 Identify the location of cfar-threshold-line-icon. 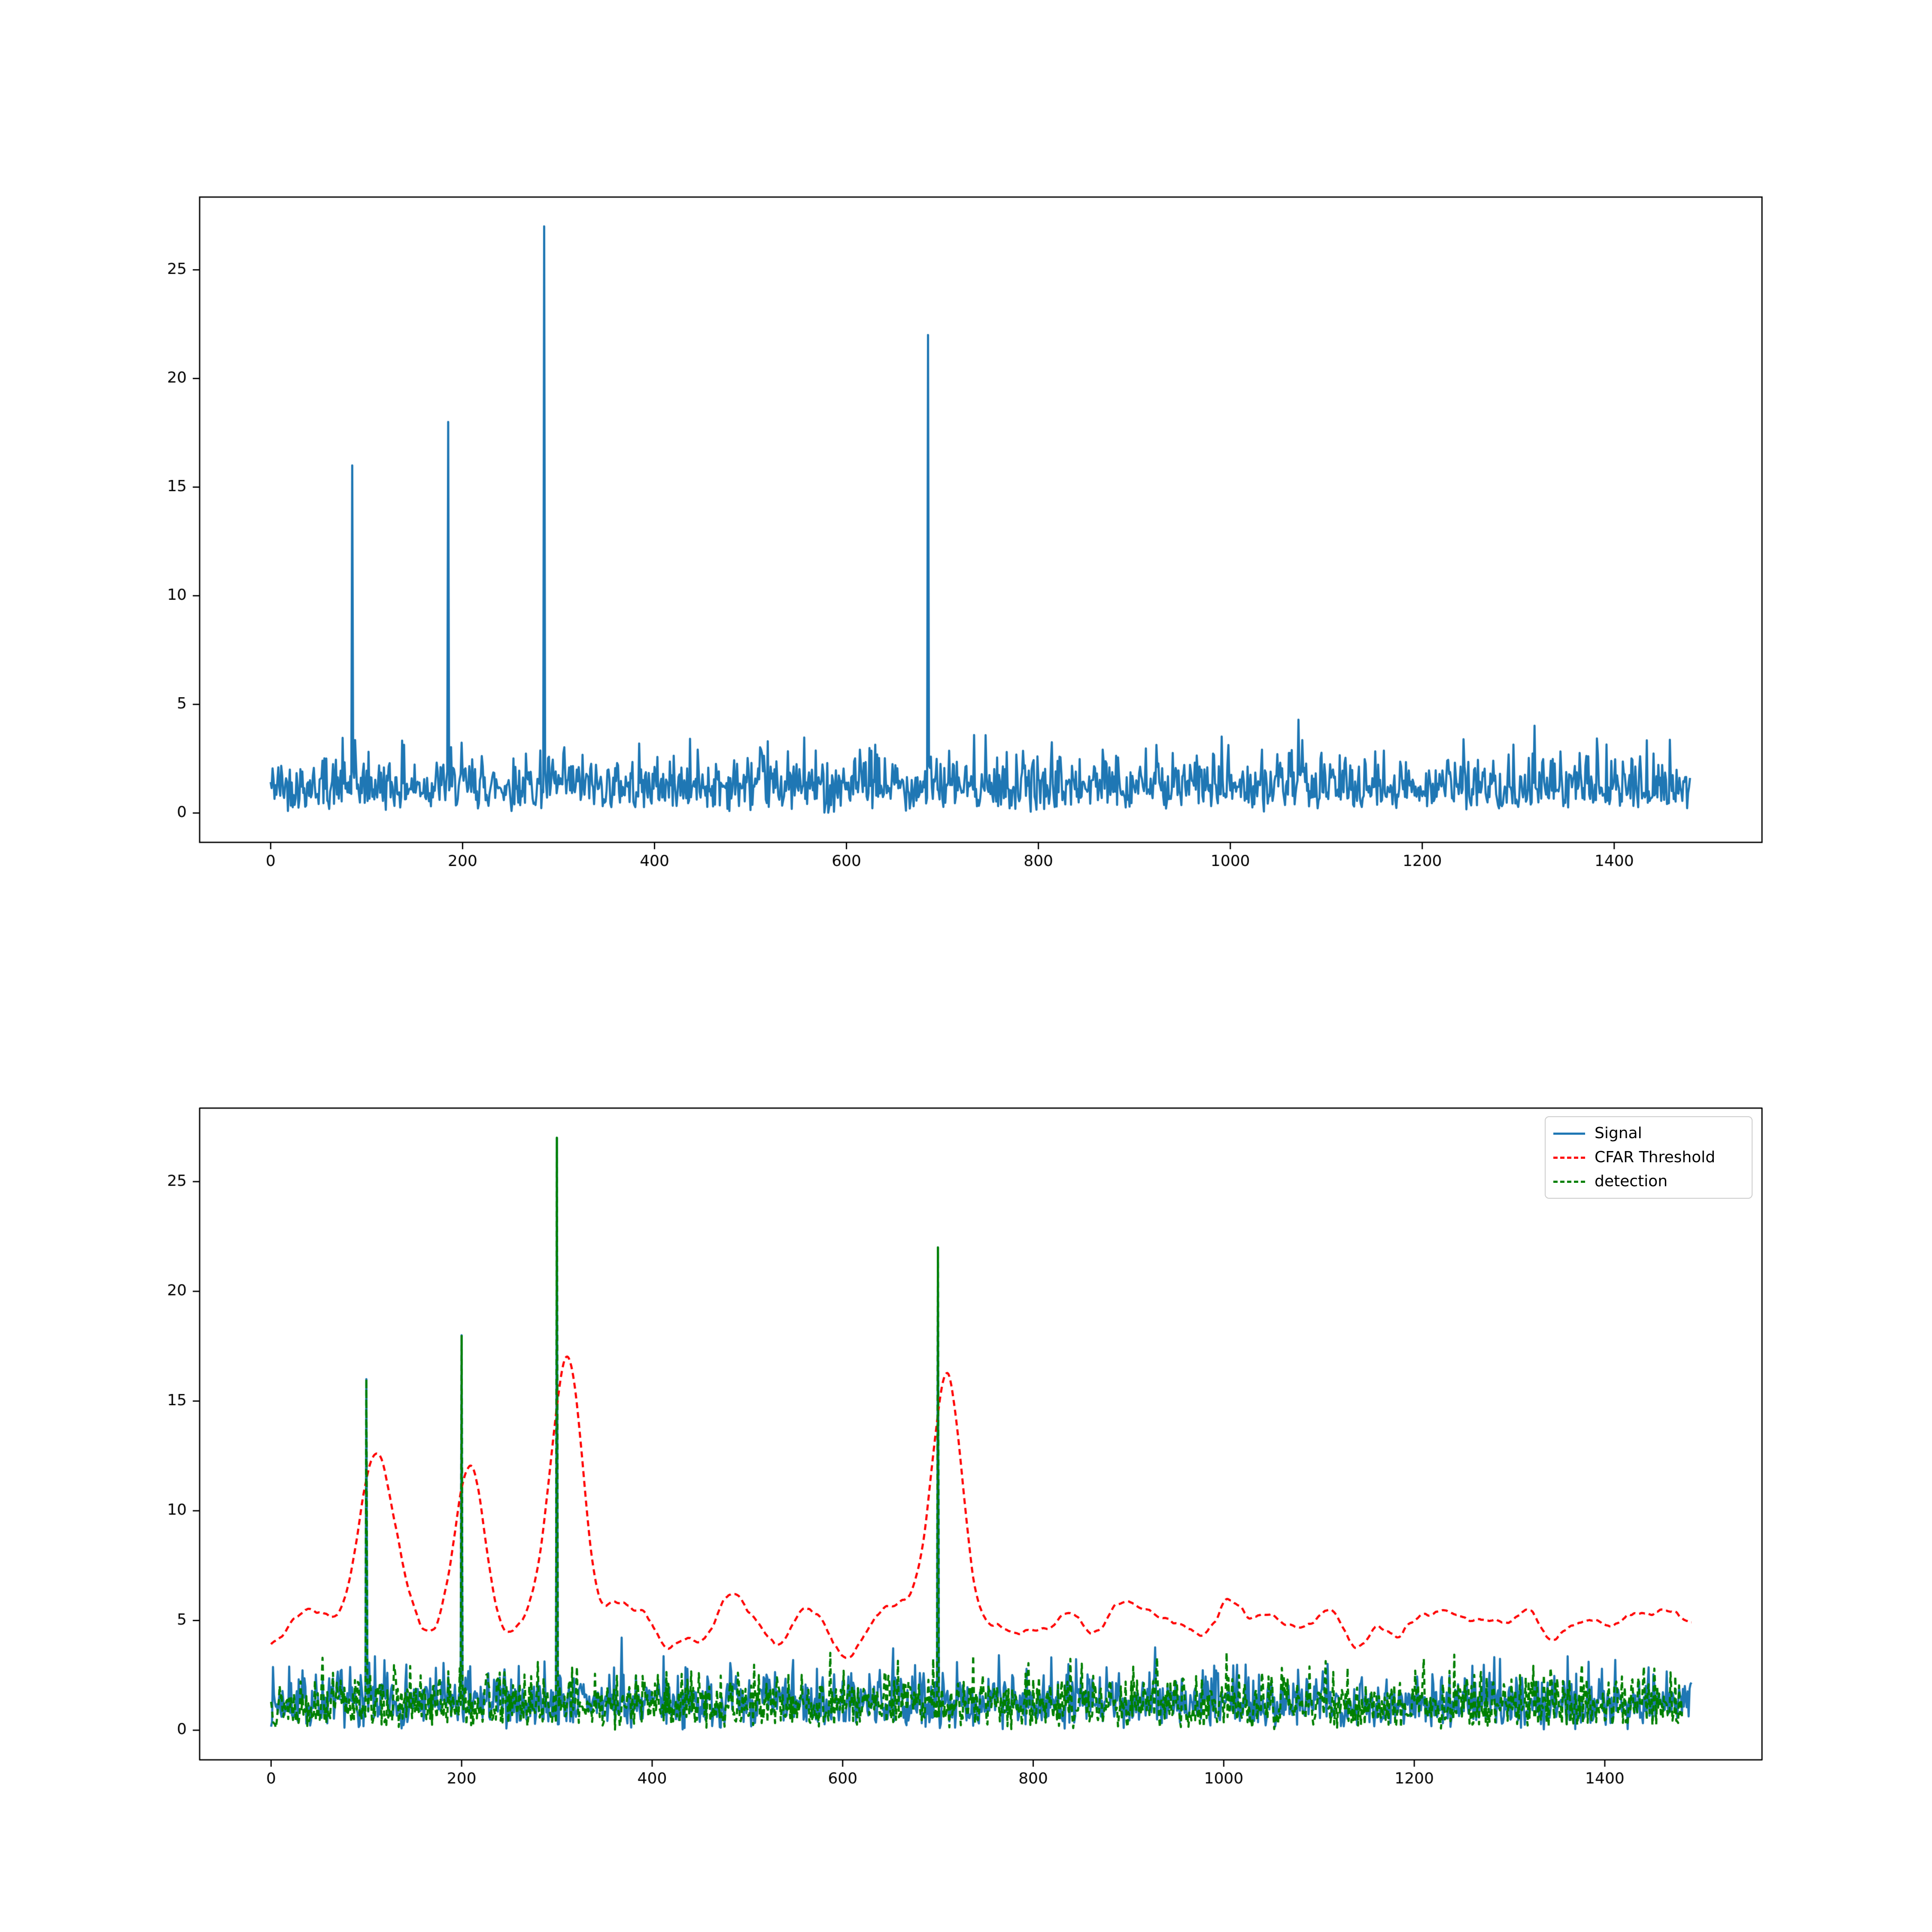
(1569, 1158).